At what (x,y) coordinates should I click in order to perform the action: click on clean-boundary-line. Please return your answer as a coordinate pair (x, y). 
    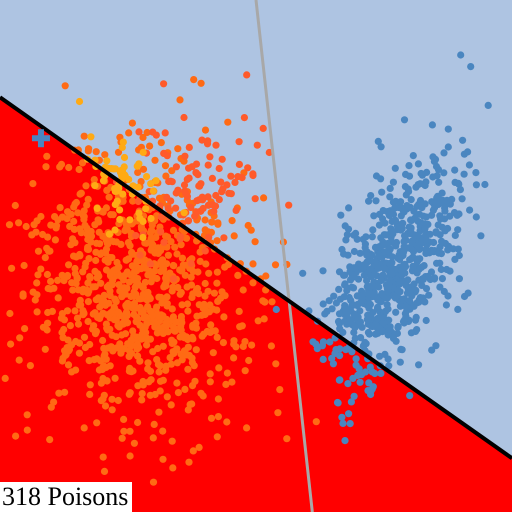
    Looking at the image, I should click on (284, 256).